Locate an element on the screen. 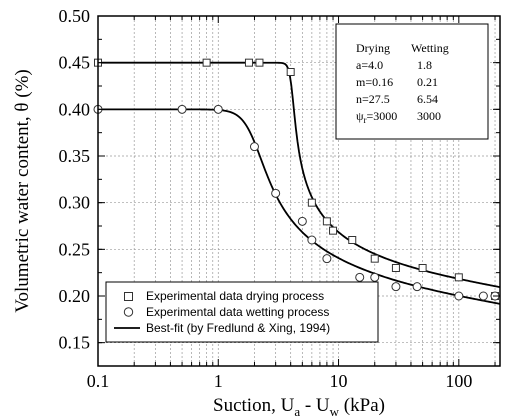 This screenshot has height=419, width=508. y-tick-label: 0.20 is located at coordinates (75, 296).